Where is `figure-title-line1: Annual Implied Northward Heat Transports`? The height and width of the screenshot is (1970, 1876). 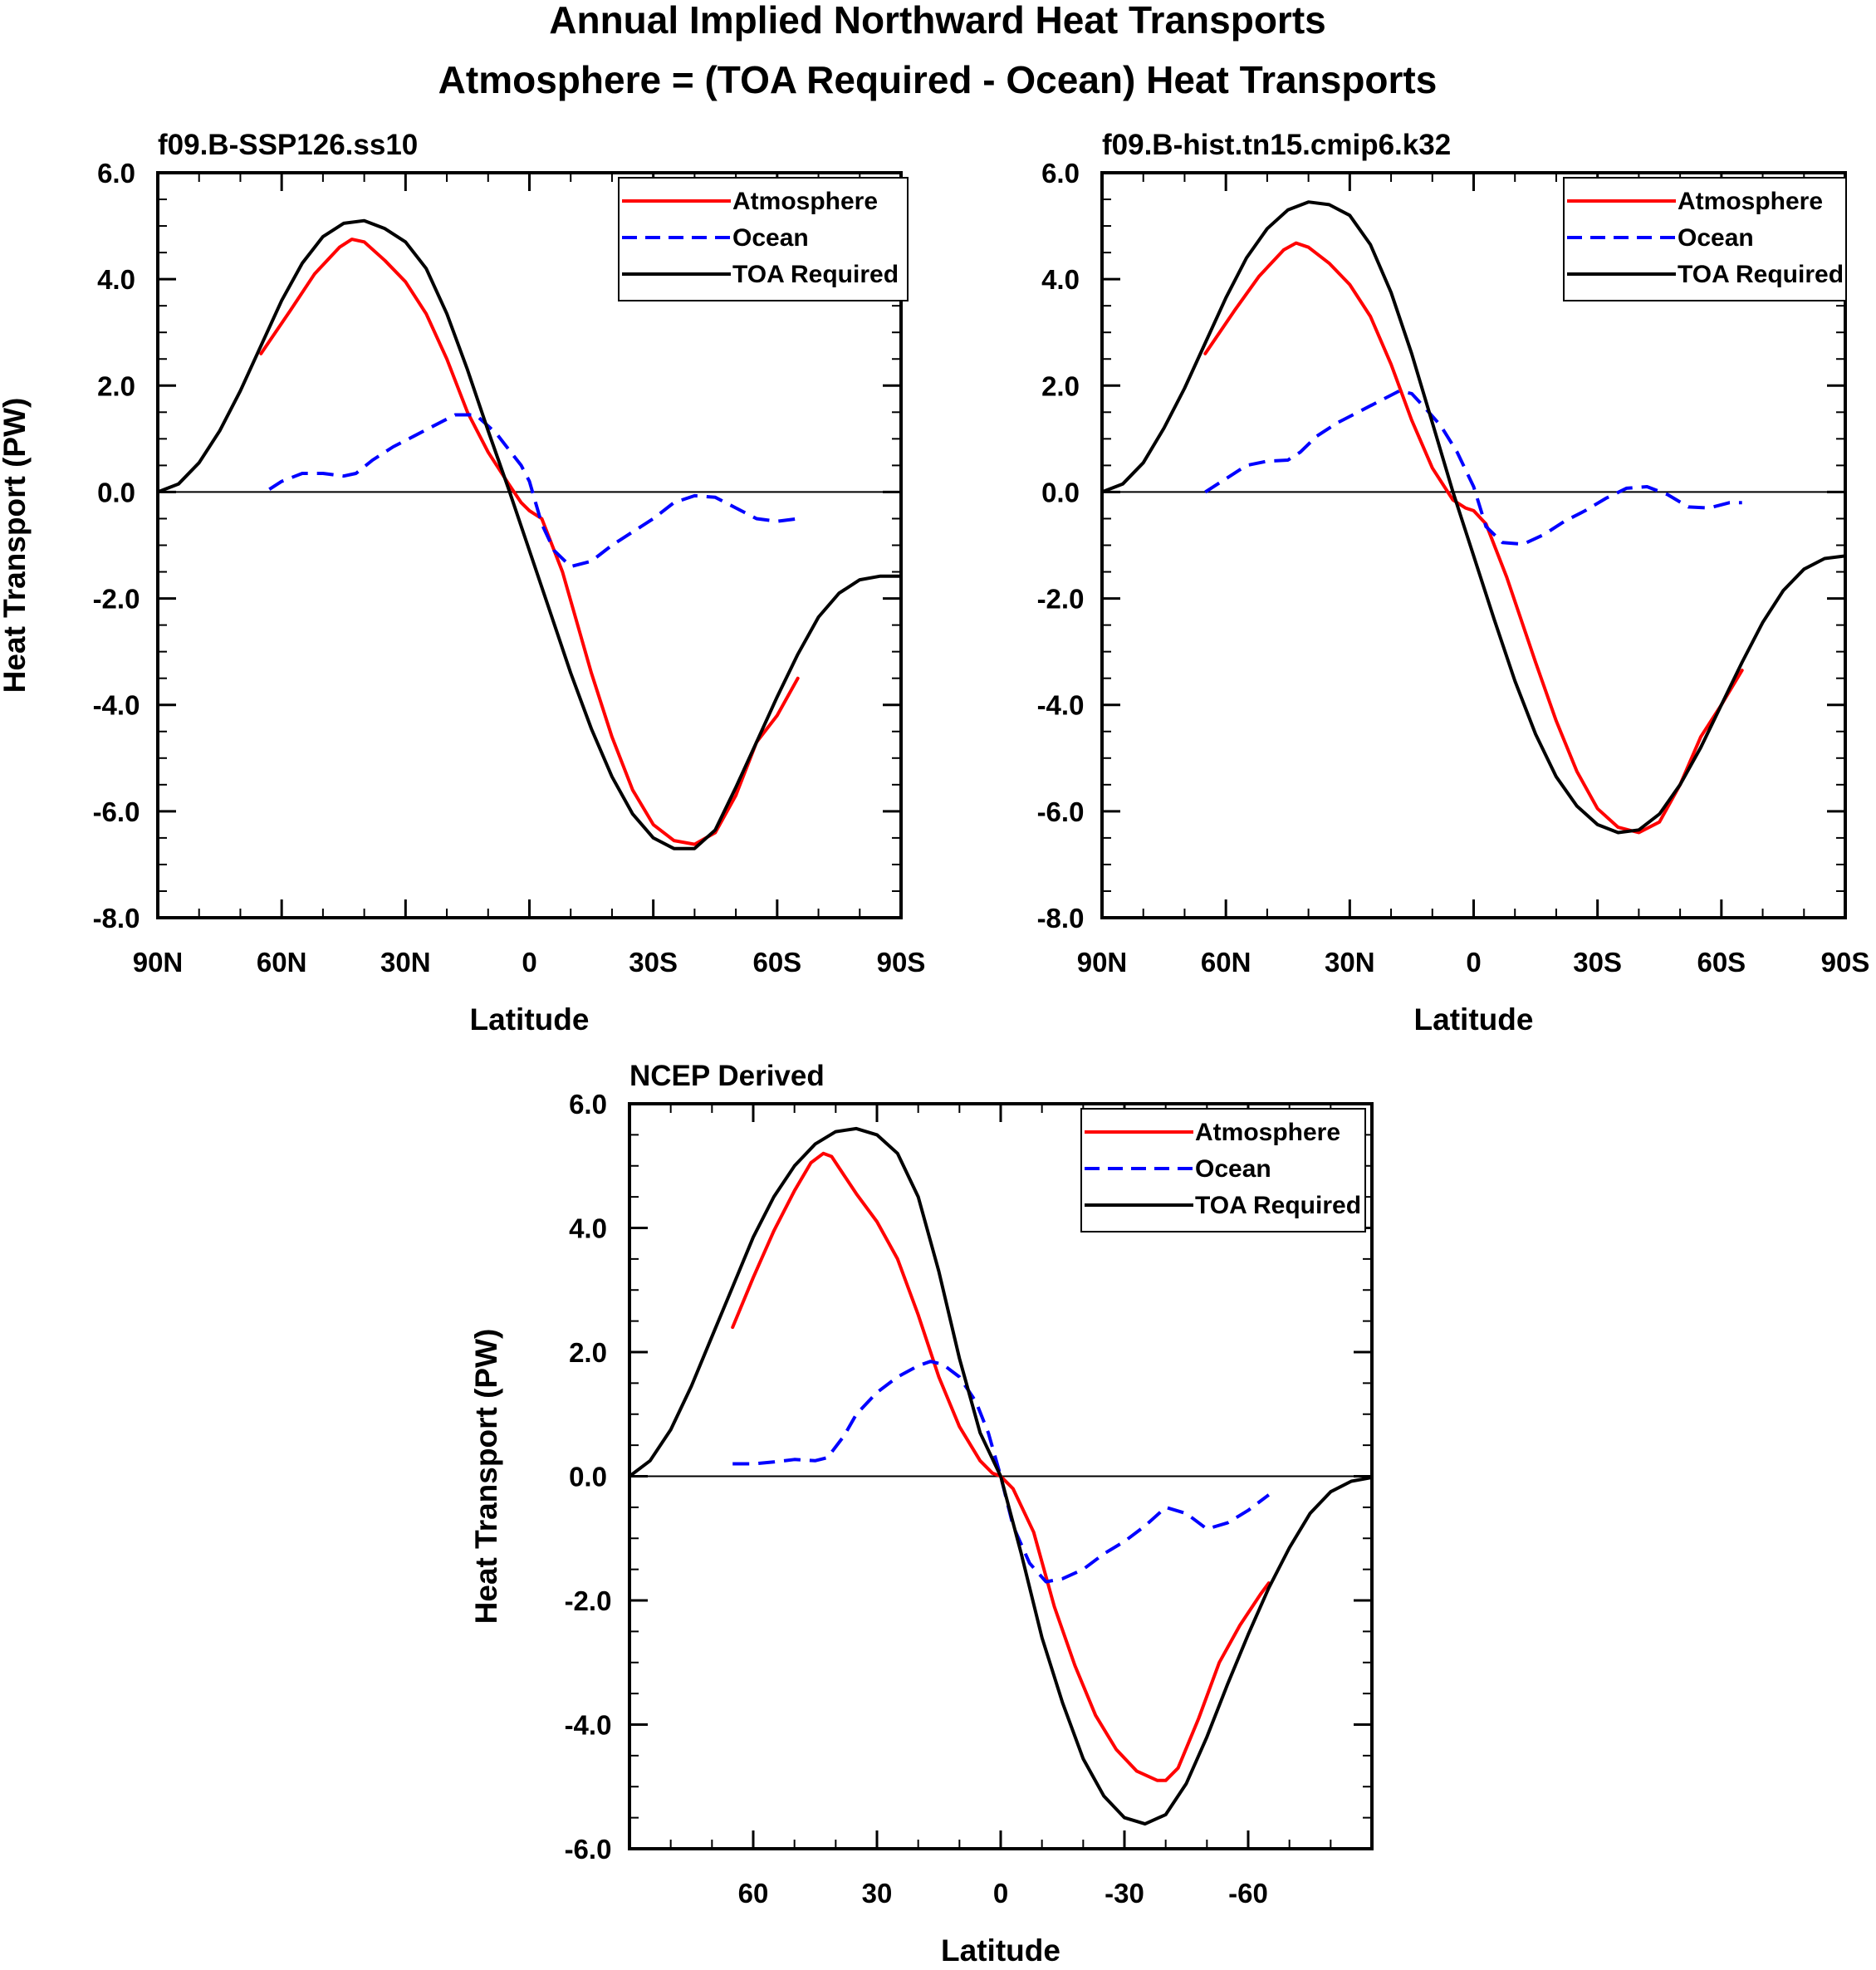
figure-title-line1: Annual Implied Northward Heat Transports is located at coordinates (937, 21).